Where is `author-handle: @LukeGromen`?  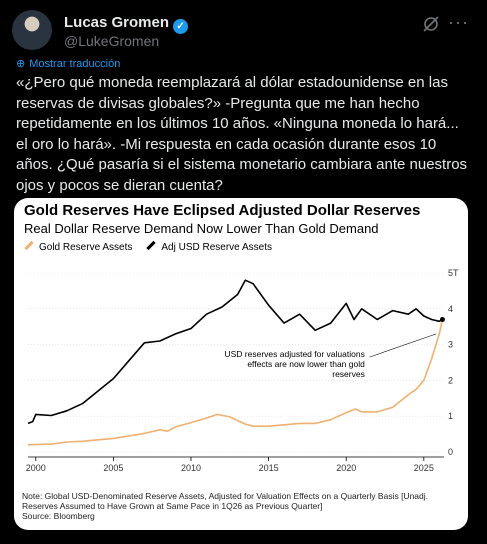
author-handle: @LukeGromen is located at coordinates (112, 41).